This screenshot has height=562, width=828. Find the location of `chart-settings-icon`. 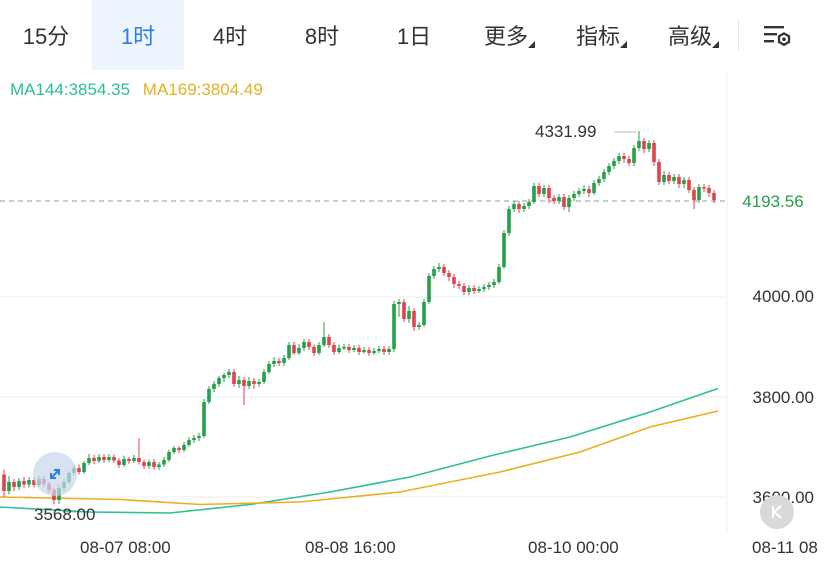

chart-settings-icon is located at coordinates (776, 36).